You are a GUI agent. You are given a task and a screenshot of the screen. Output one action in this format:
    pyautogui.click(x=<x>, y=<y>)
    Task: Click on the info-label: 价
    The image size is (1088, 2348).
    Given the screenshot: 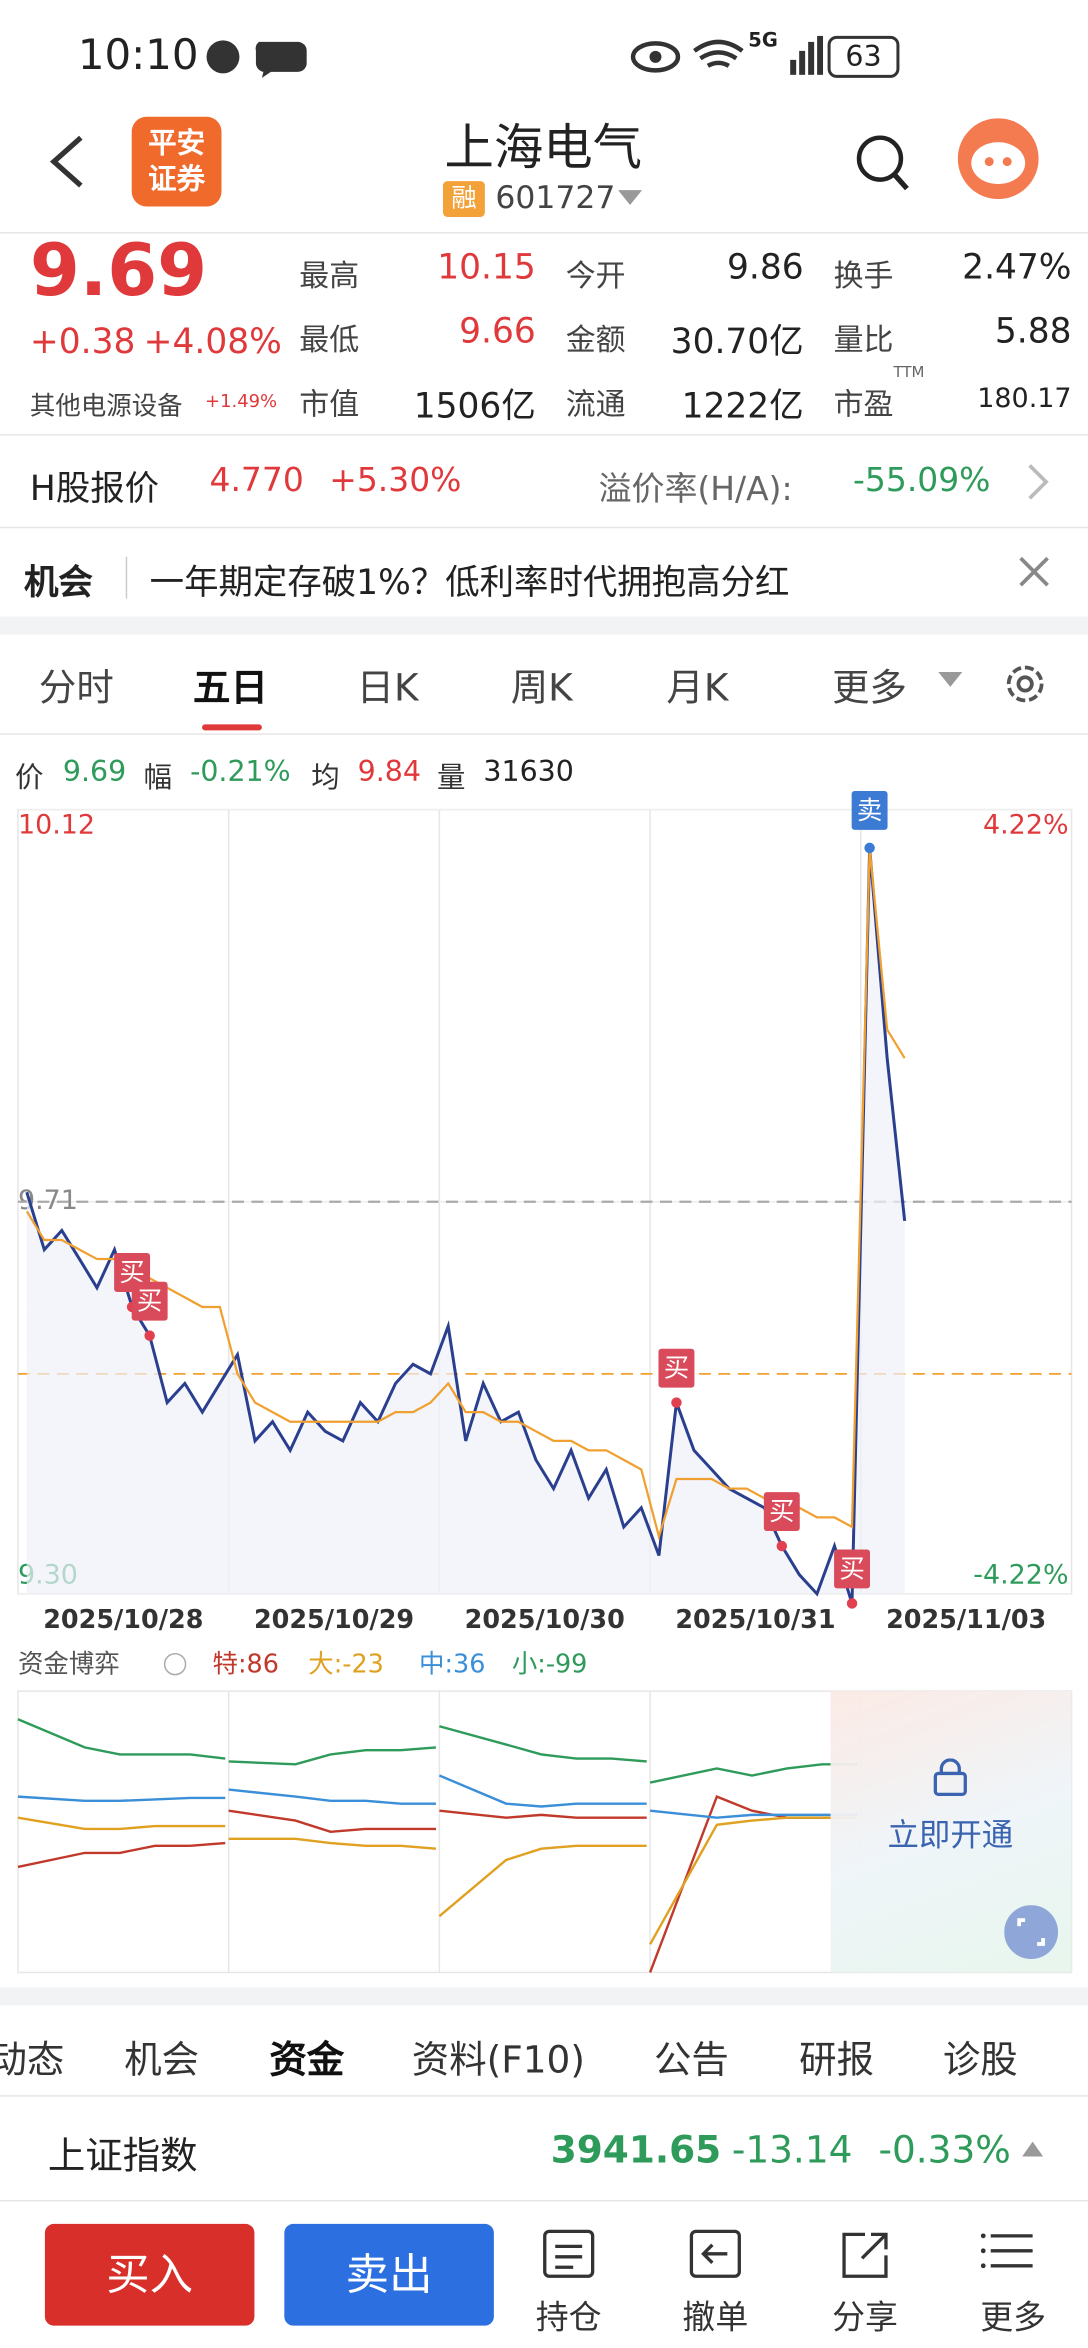 What is the action you would take?
    pyautogui.click(x=29, y=778)
    